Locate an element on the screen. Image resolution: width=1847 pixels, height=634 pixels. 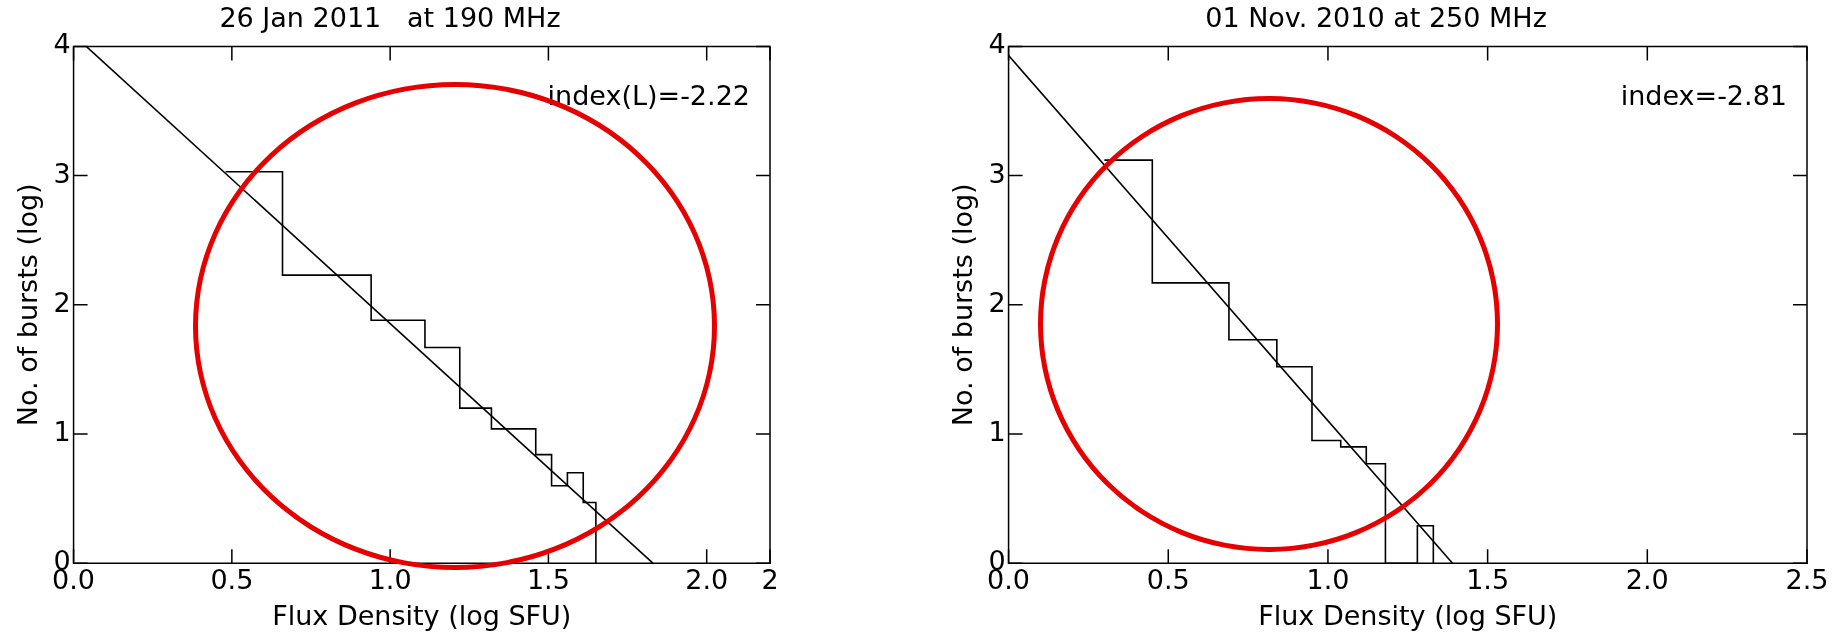
chart-title: 26 Jan 2011 at 190 MHz is located at coordinates (390, 18).